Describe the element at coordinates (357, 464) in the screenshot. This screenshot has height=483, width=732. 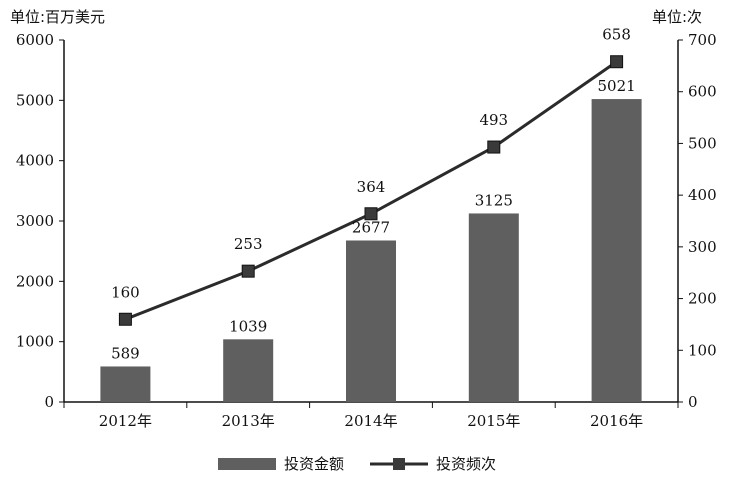
I see `legend: 投资金额 投资频次` at that location.